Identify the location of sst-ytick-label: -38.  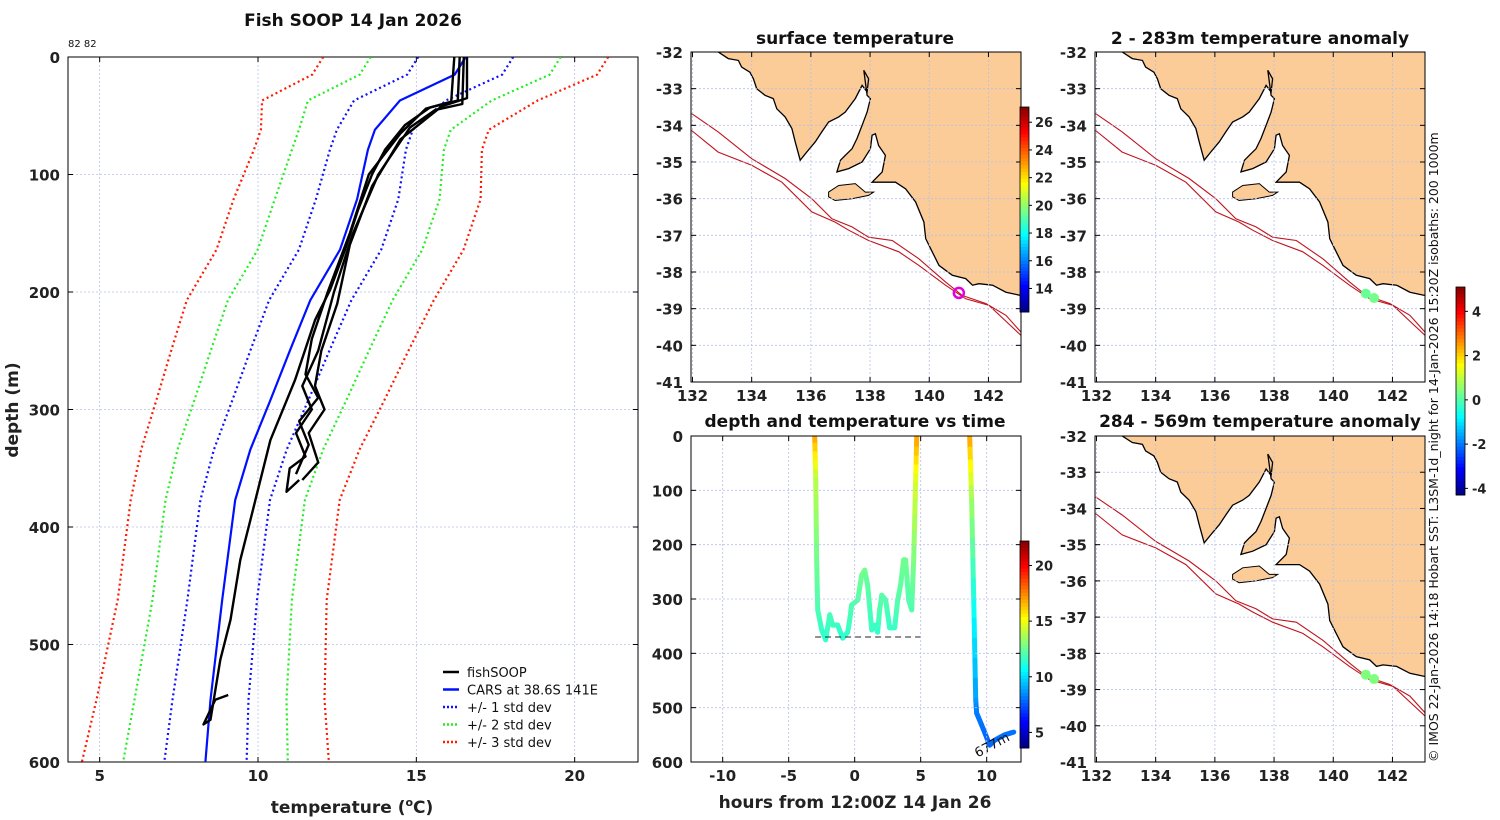
(669, 273).